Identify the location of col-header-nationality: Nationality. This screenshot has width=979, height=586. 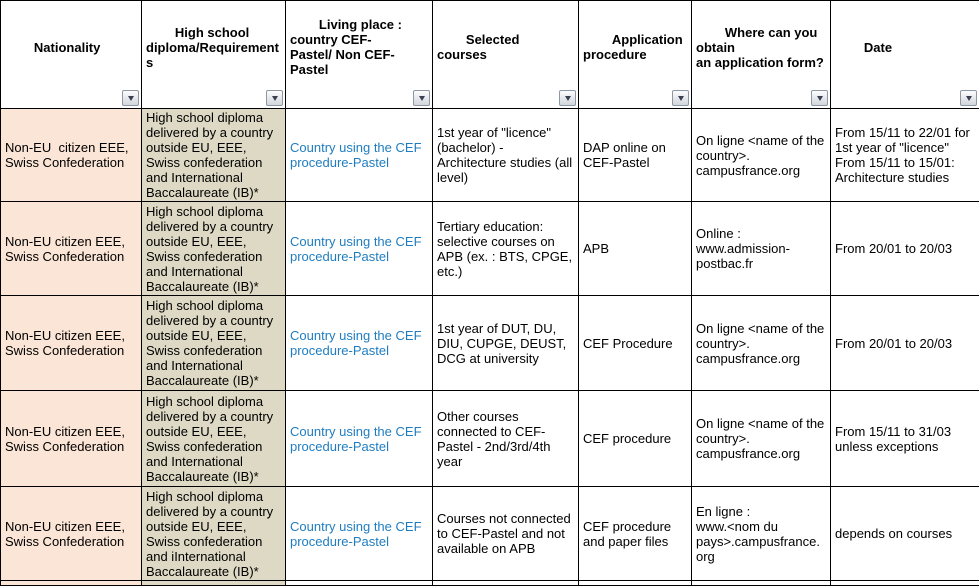
(71, 55).